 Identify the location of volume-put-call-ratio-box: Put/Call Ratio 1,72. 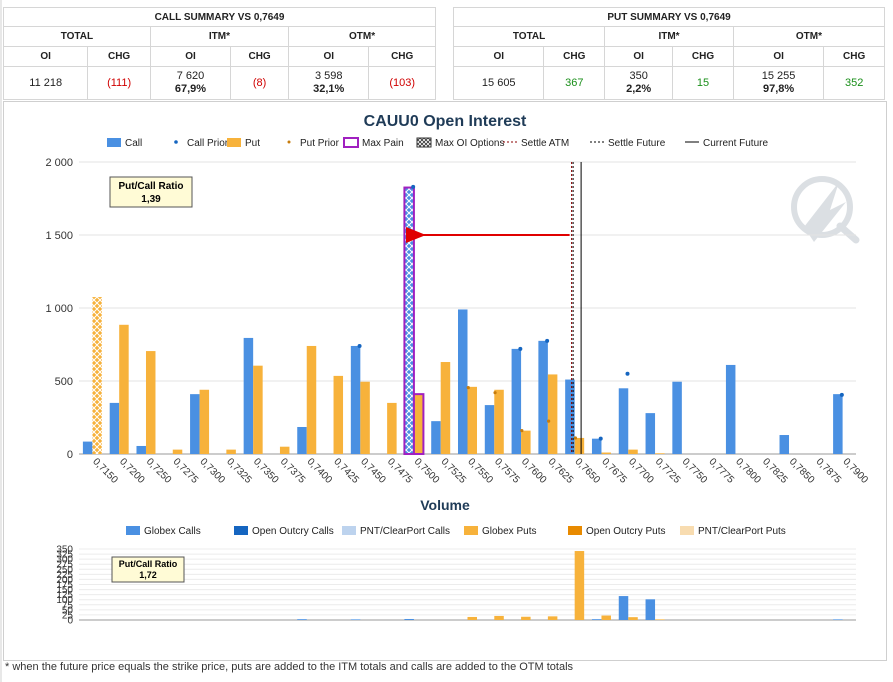
(148, 569).